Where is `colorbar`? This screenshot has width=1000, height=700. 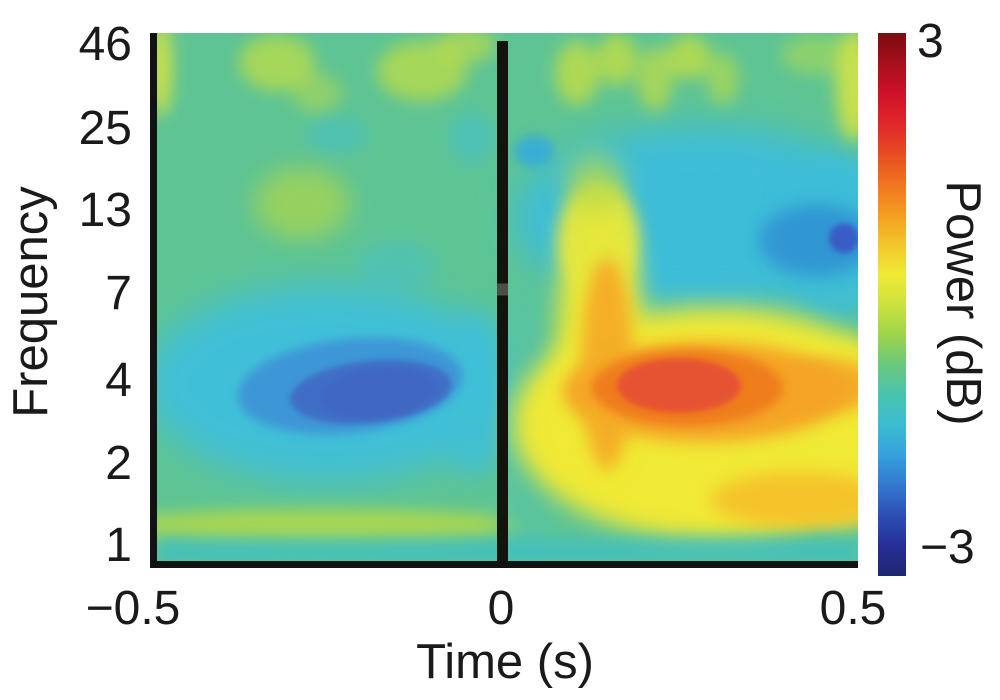 colorbar is located at coordinates (892, 304).